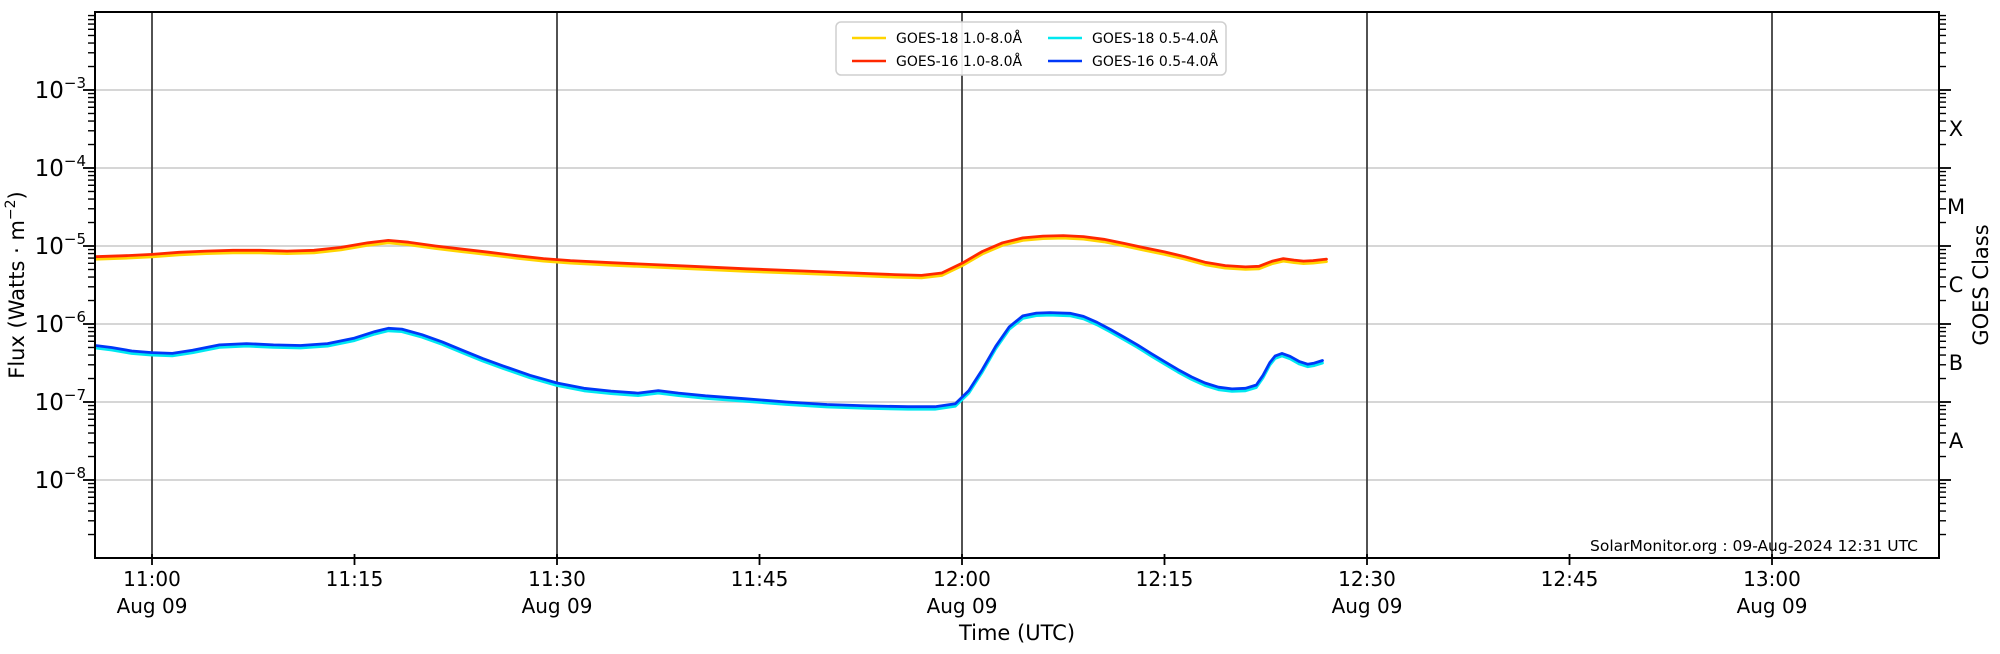 The height and width of the screenshot is (654, 2000). Describe the element at coordinates (1956, 363) in the screenshot. I see `goes-class-letter: B` at that location.